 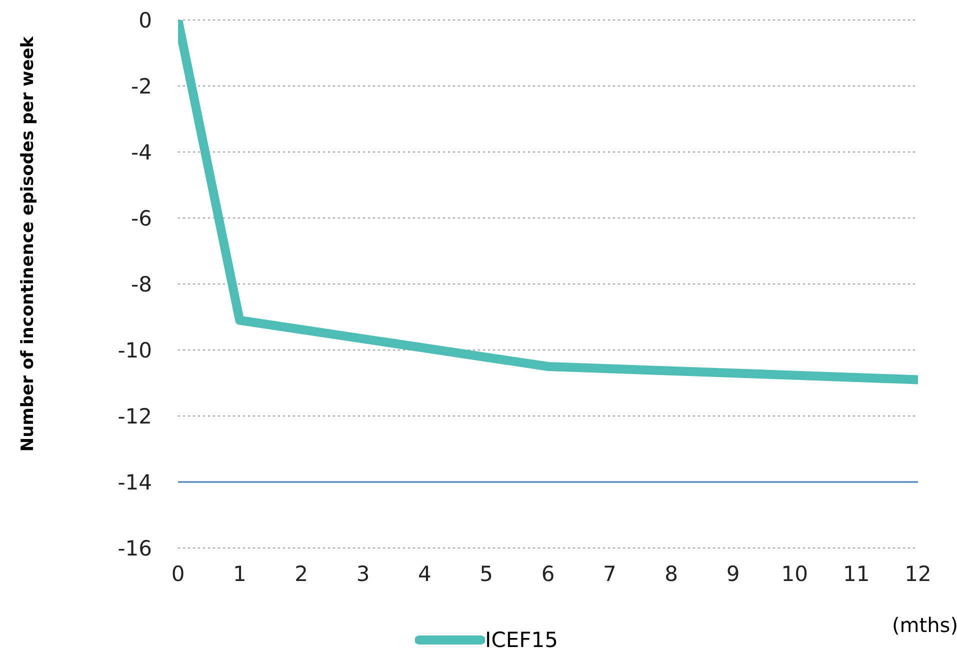 What do you see at coordinates (135, 350) in the screenshot?
I see `y-tick-label: -10` at bounding box center [135, 350].